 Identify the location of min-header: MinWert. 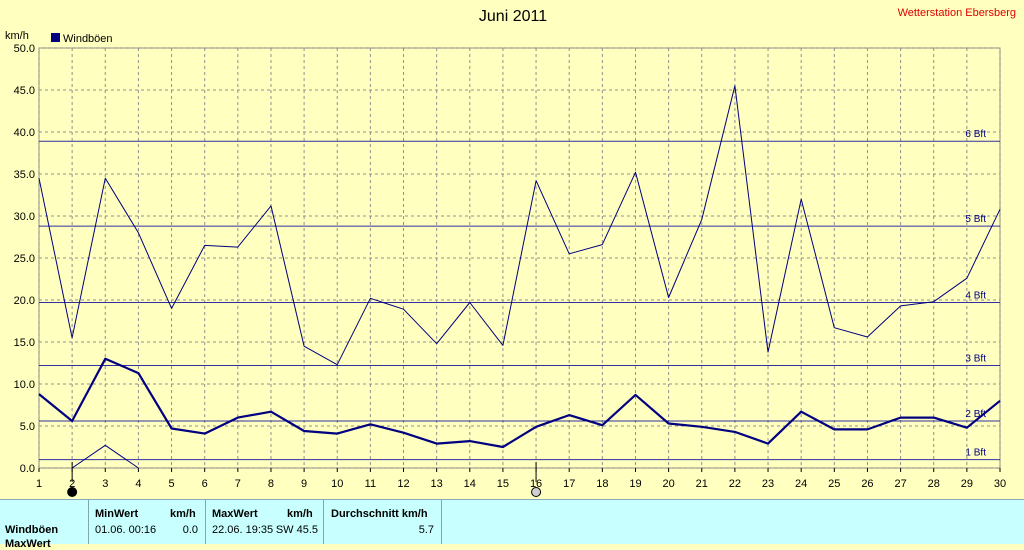
(117, 514).